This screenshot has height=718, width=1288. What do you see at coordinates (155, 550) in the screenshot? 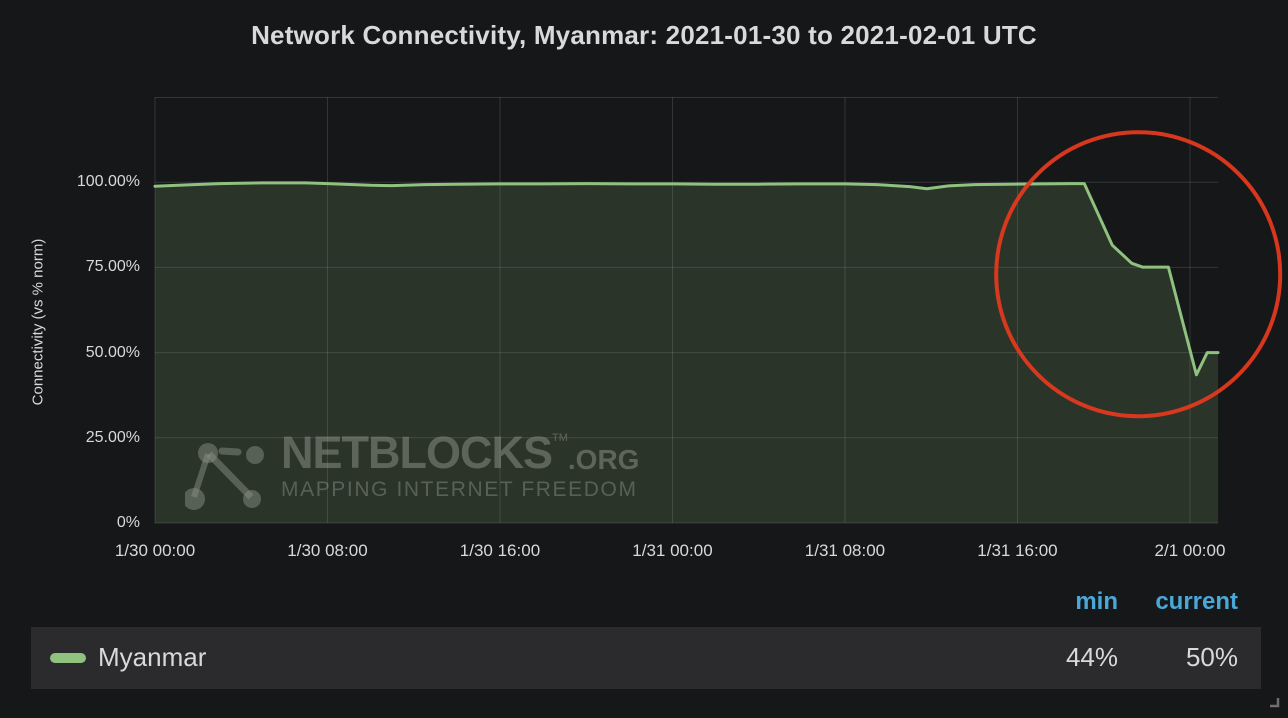
I see `x-tick-label: 1/30 00:00` at bounding box center [155, 550].